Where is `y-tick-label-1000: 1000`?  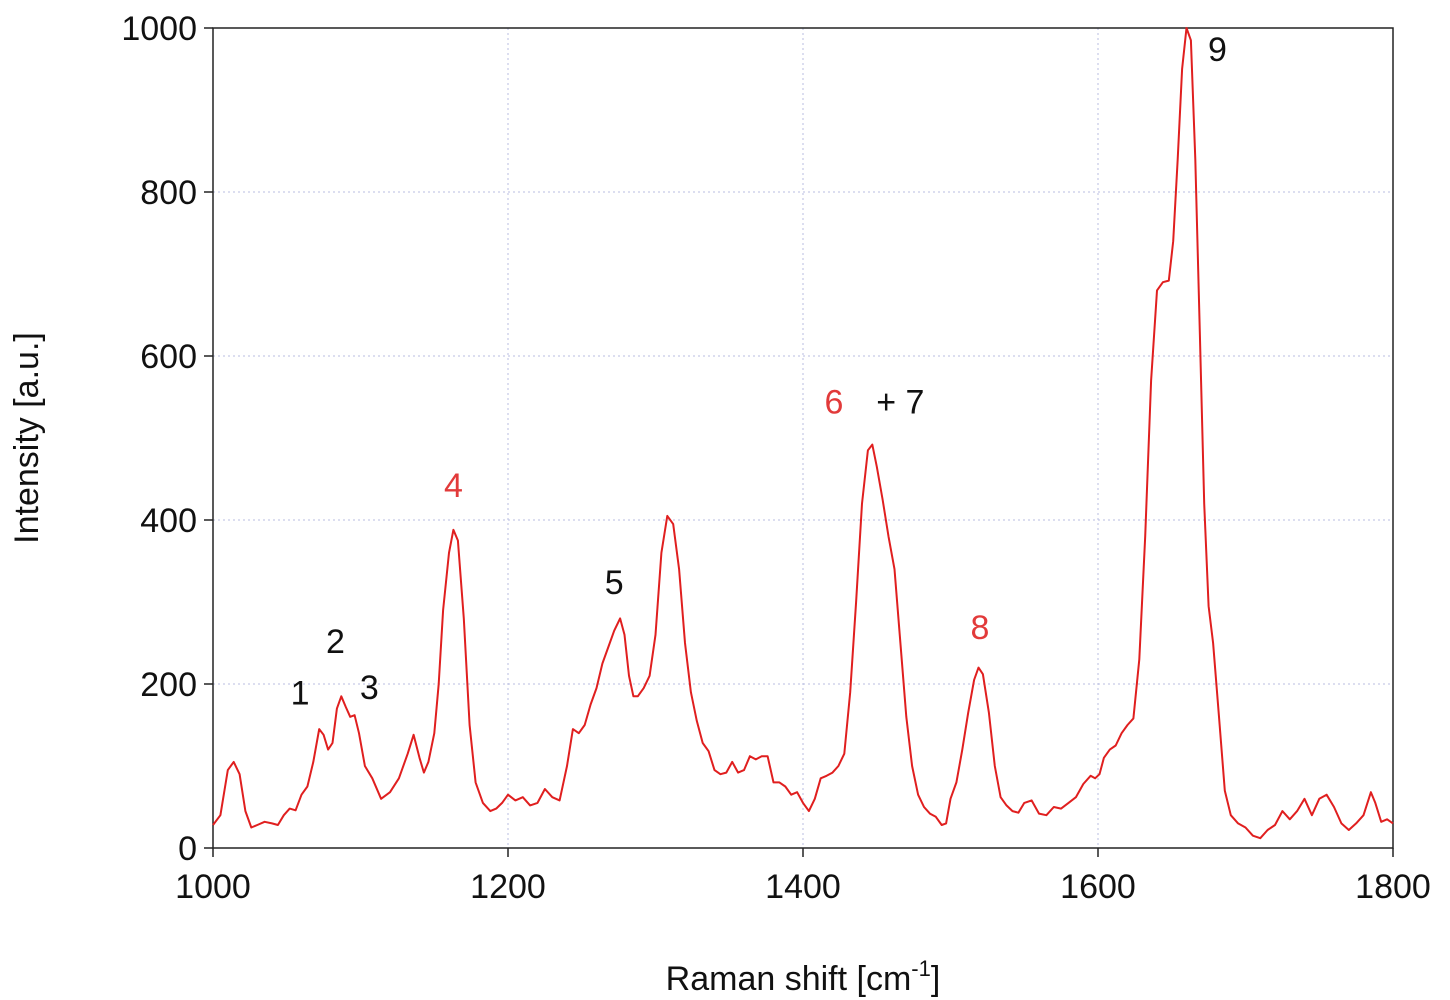
y-tick-label-1000: 1000 is located at coordinates (159, 29).